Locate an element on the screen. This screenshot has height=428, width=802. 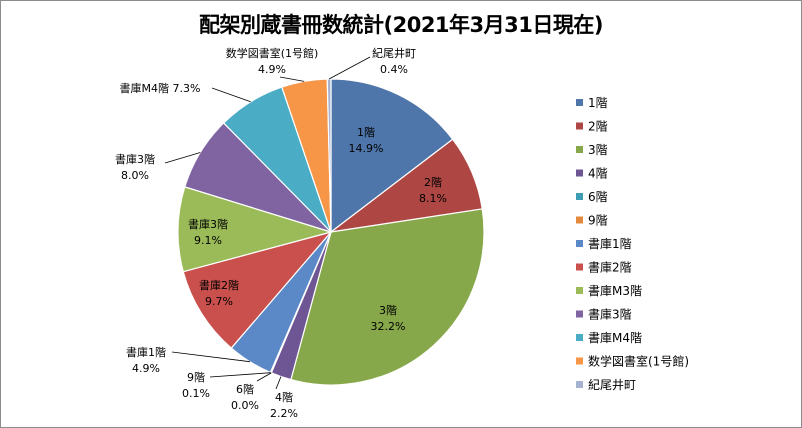
slice-label-name: 6階 is located at coordinates (245, 389).